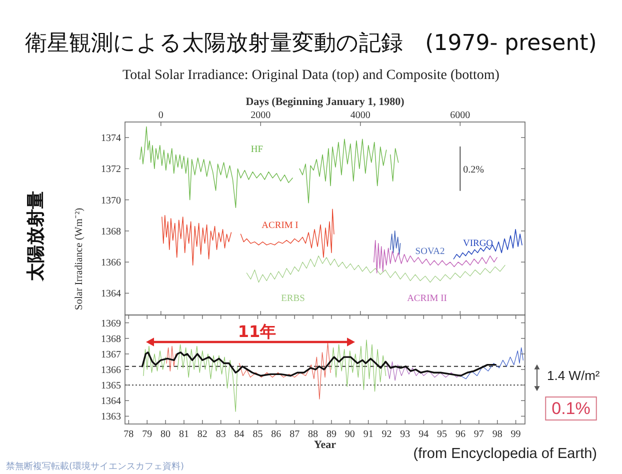 The height and width of the screenshot is (474, 622). Describe the element at coordinates (95, 466) in the screenshot. I see `text: 禁無断複写転載(環境サイエンスカフェ資料)` at that location.